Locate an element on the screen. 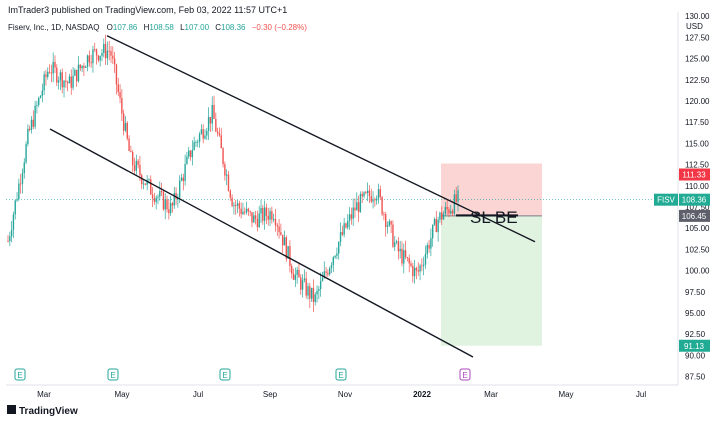 The width and height of the screenshot is (720, 422). ohlc-open-value: 107.86 is located at coordinates (125, 27).